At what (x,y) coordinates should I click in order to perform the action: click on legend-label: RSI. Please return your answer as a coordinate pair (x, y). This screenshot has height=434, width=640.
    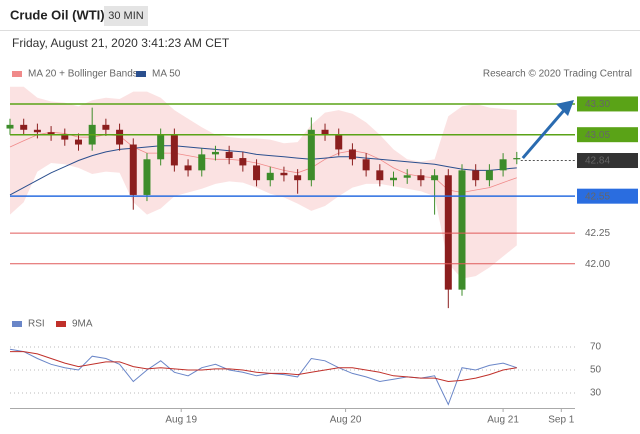
    Looking at the image, I should click on (36, 324).